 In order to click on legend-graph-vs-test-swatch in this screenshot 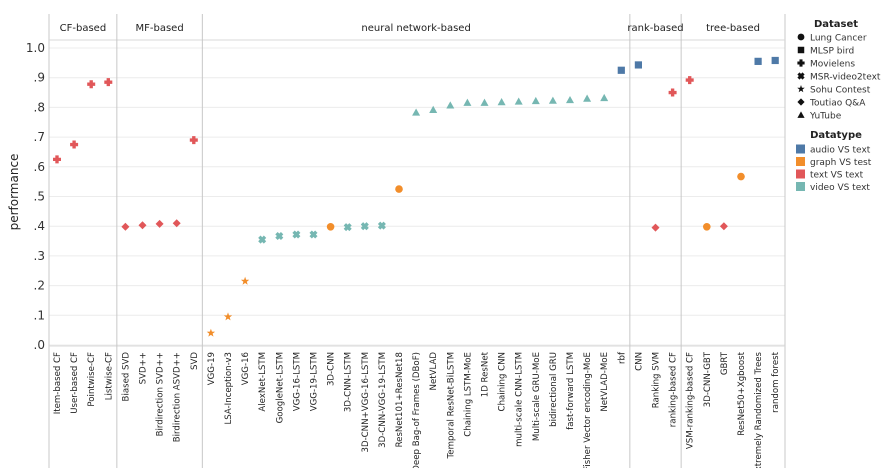, I will do `click(800, 161)`.